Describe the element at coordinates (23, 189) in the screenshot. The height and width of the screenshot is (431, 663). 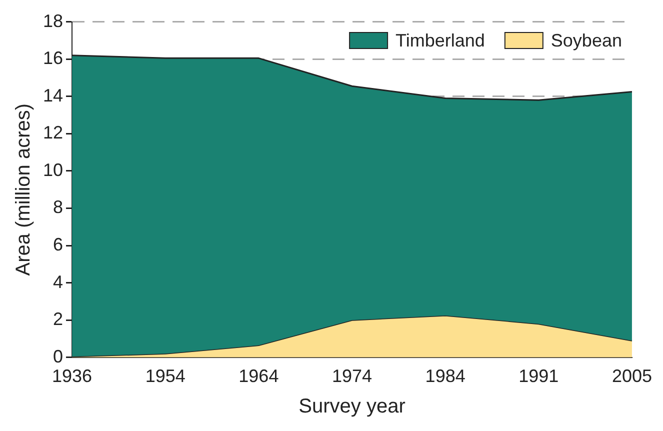
I see `y-axis-title: Area (million acres)` at that location.